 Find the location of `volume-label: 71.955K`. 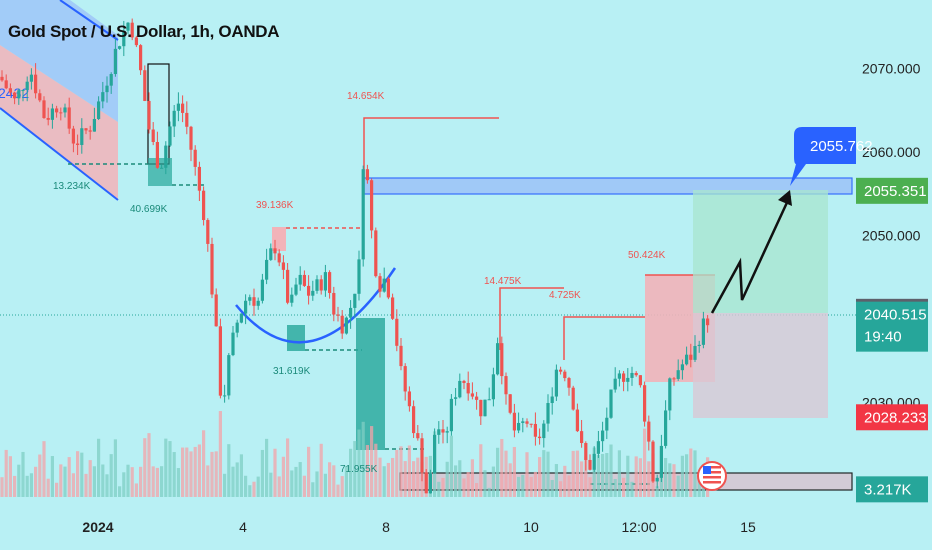

volume-label: 71.955K is located at coordinates (359, 469).